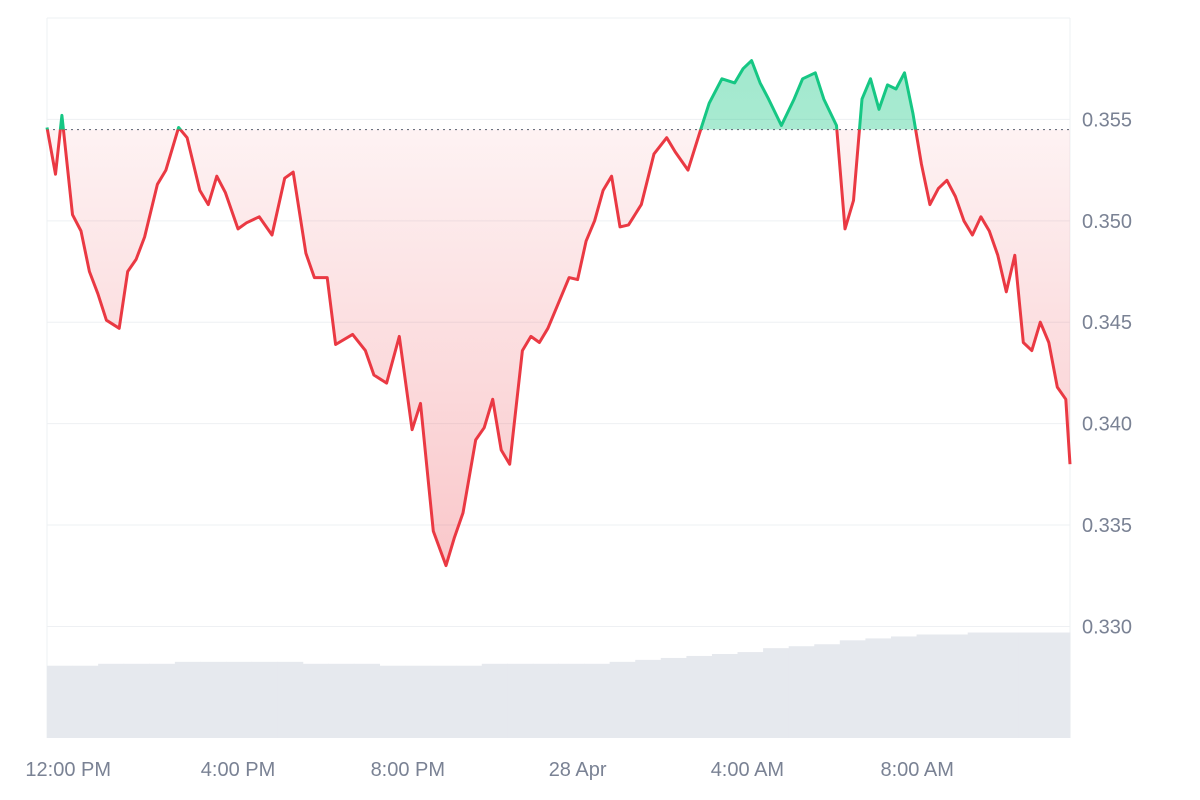 The image size is (1200, 800). I want to click on above-open-area, so click(558, 95).